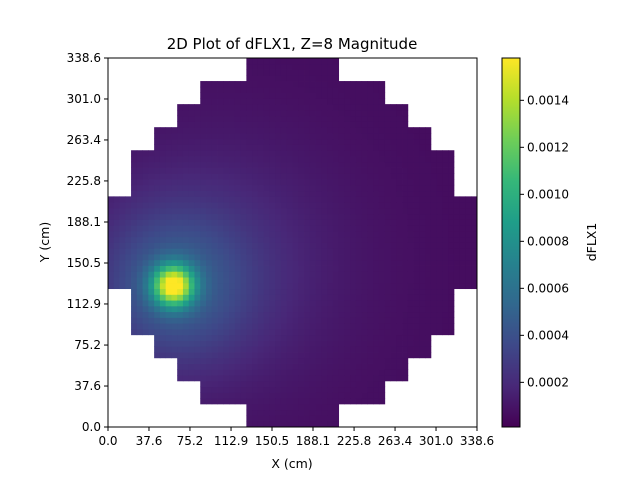  I want to click on y-tick-label: 0.0, so click(91, 427).